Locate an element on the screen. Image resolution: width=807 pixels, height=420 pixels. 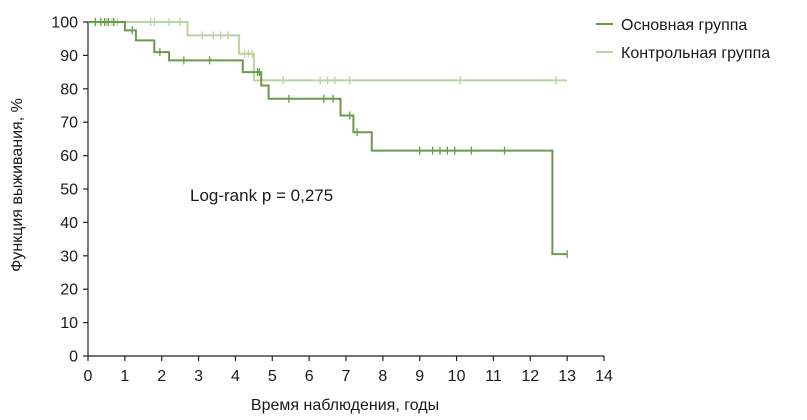
x-tick-label: 3 is located at coordinates (198, 376).